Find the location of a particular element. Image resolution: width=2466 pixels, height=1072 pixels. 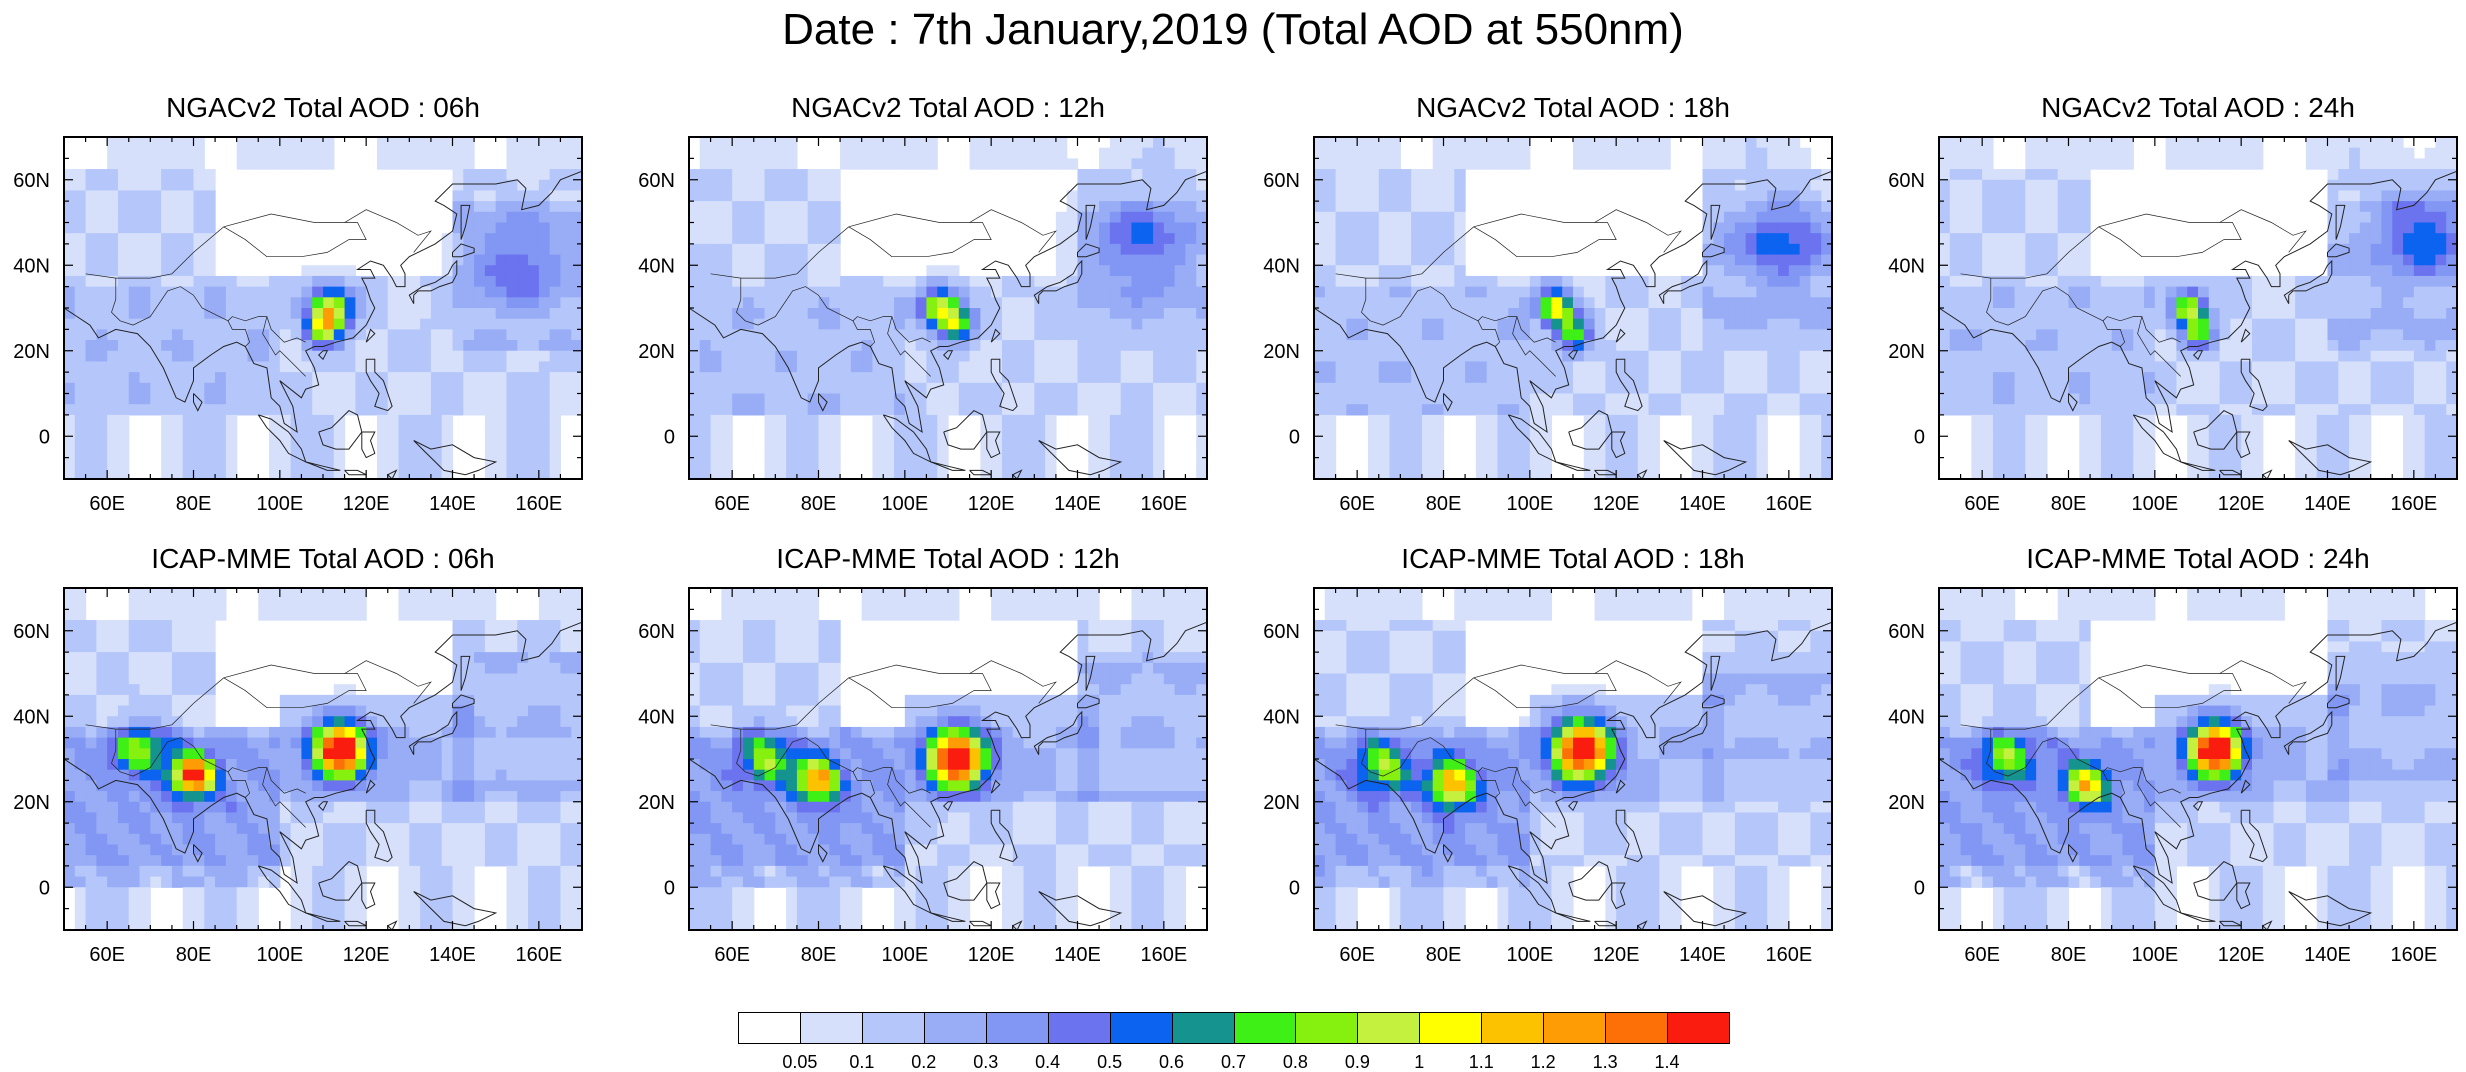

colorbar-label: 0.9 is located at coordinates (1357, 1062).